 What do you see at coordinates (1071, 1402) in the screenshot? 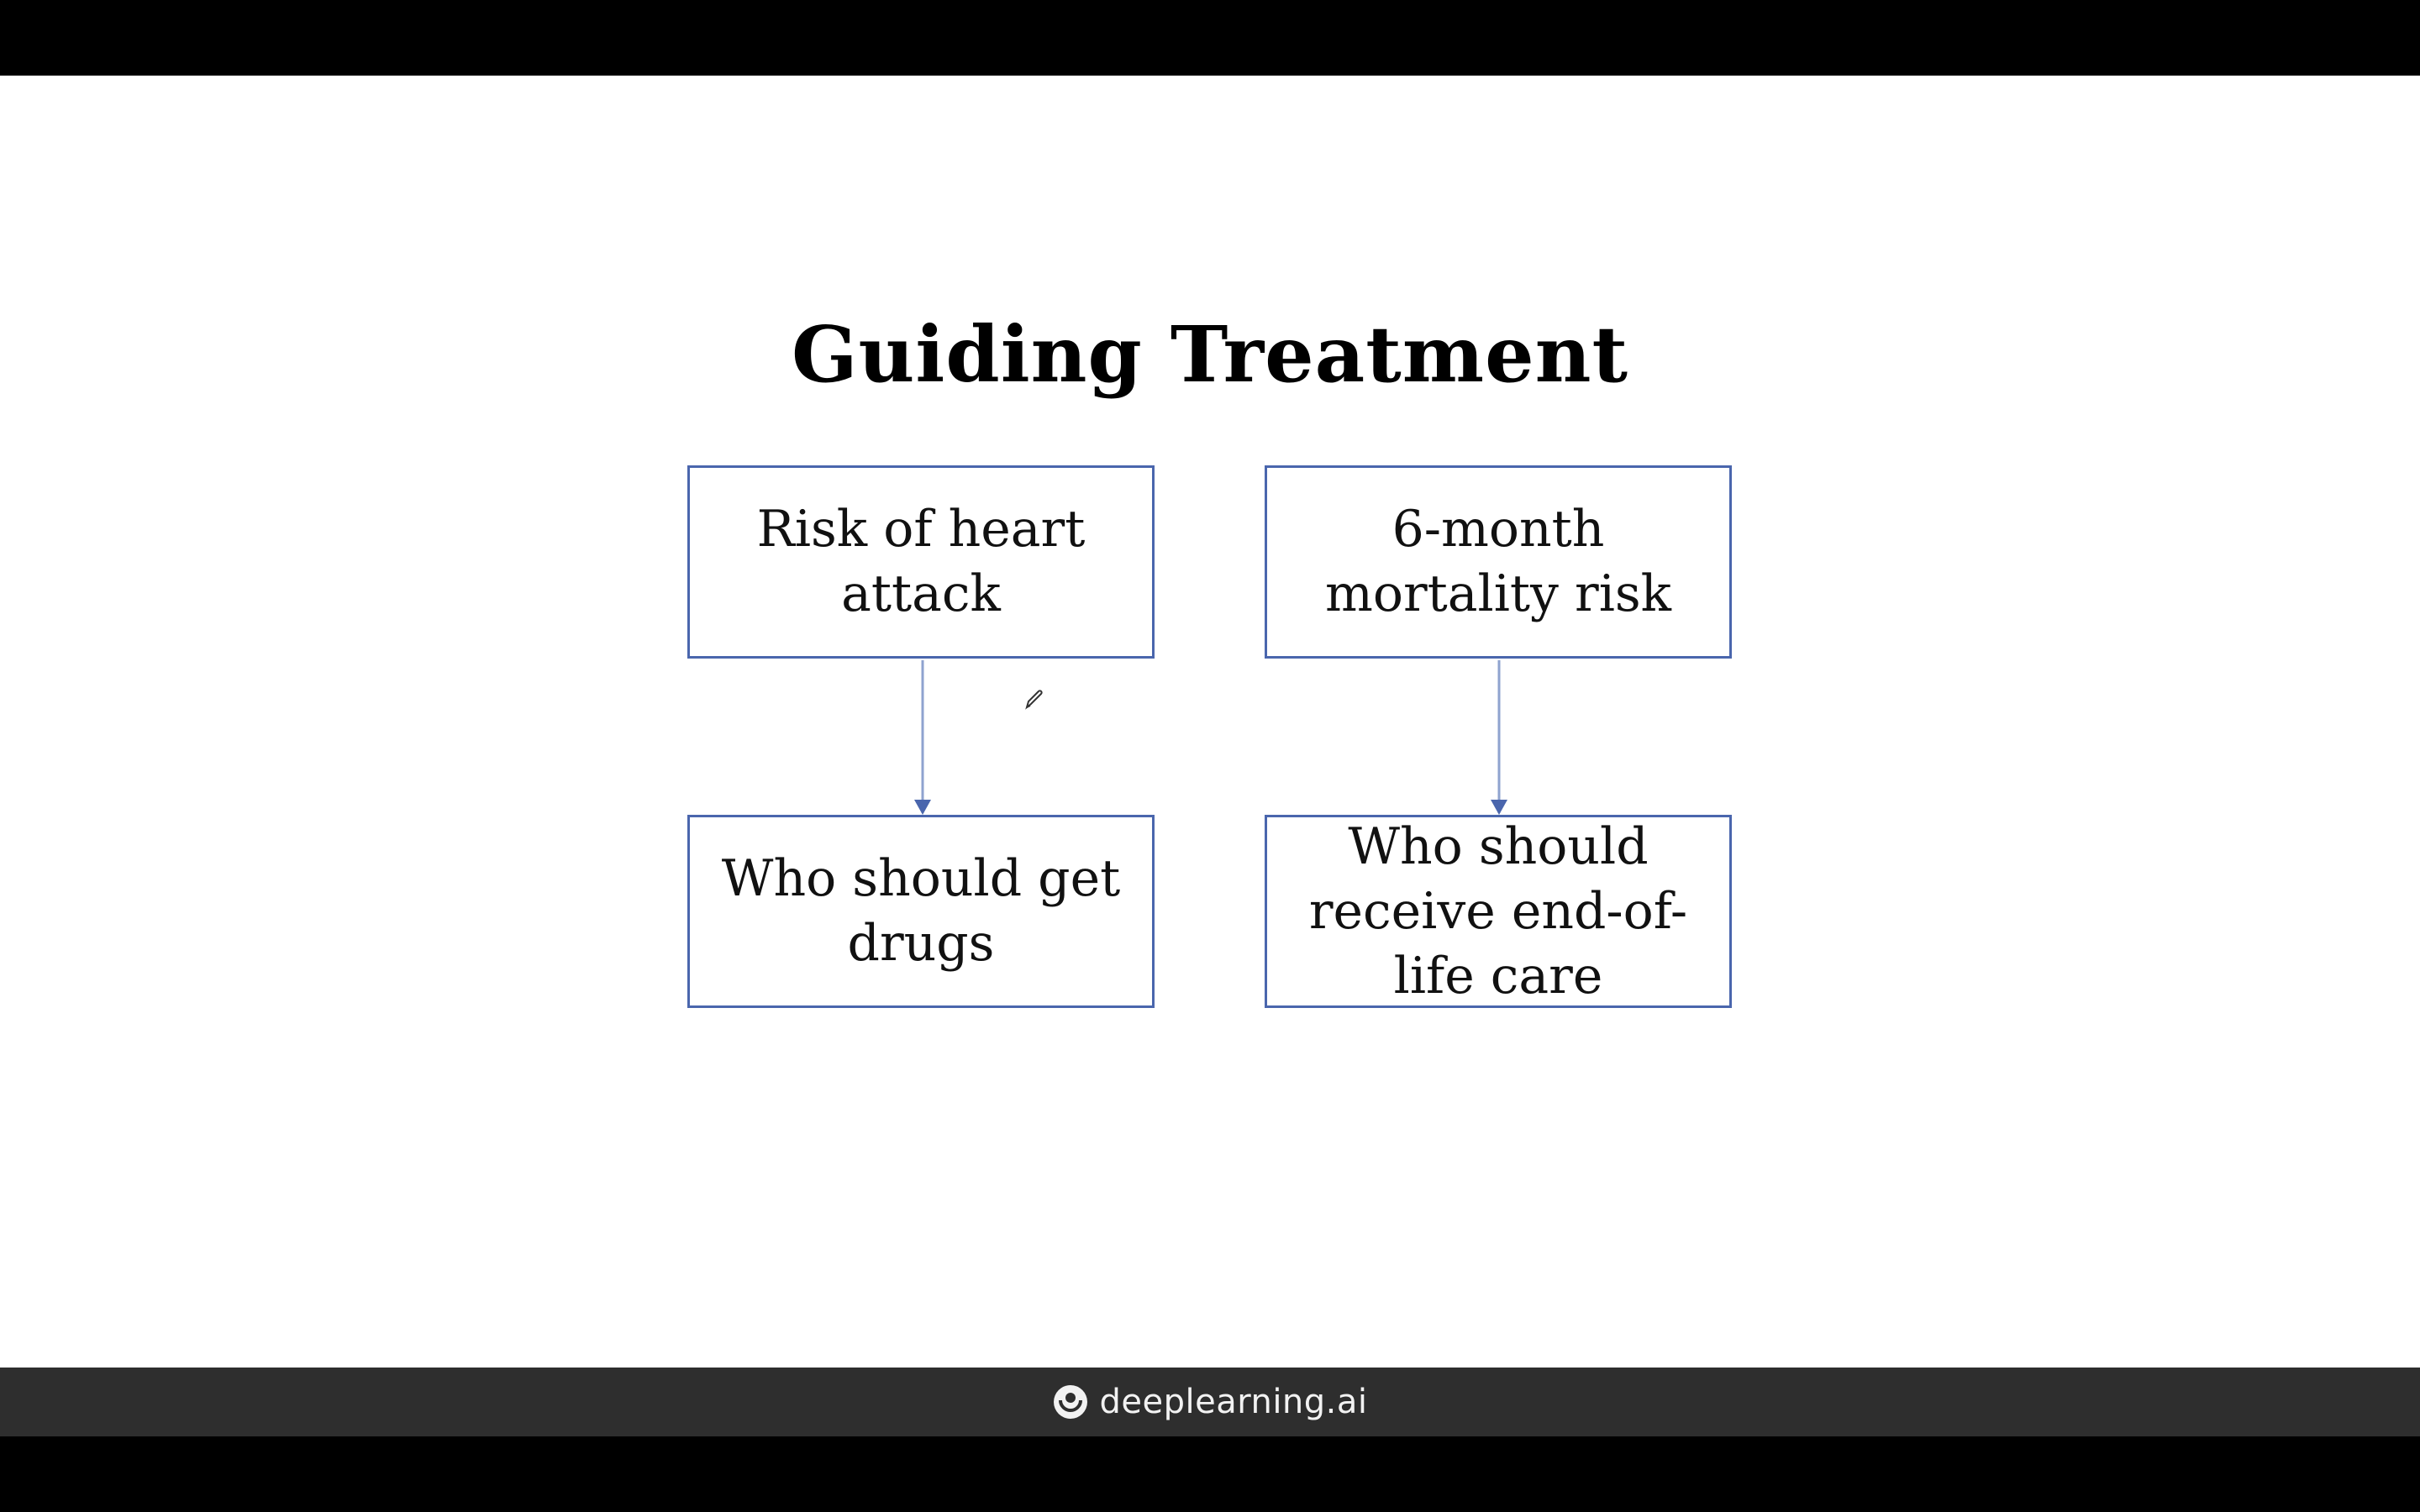
I see `deeplearning-logo-icon` at bounding box center [1071, 1402].